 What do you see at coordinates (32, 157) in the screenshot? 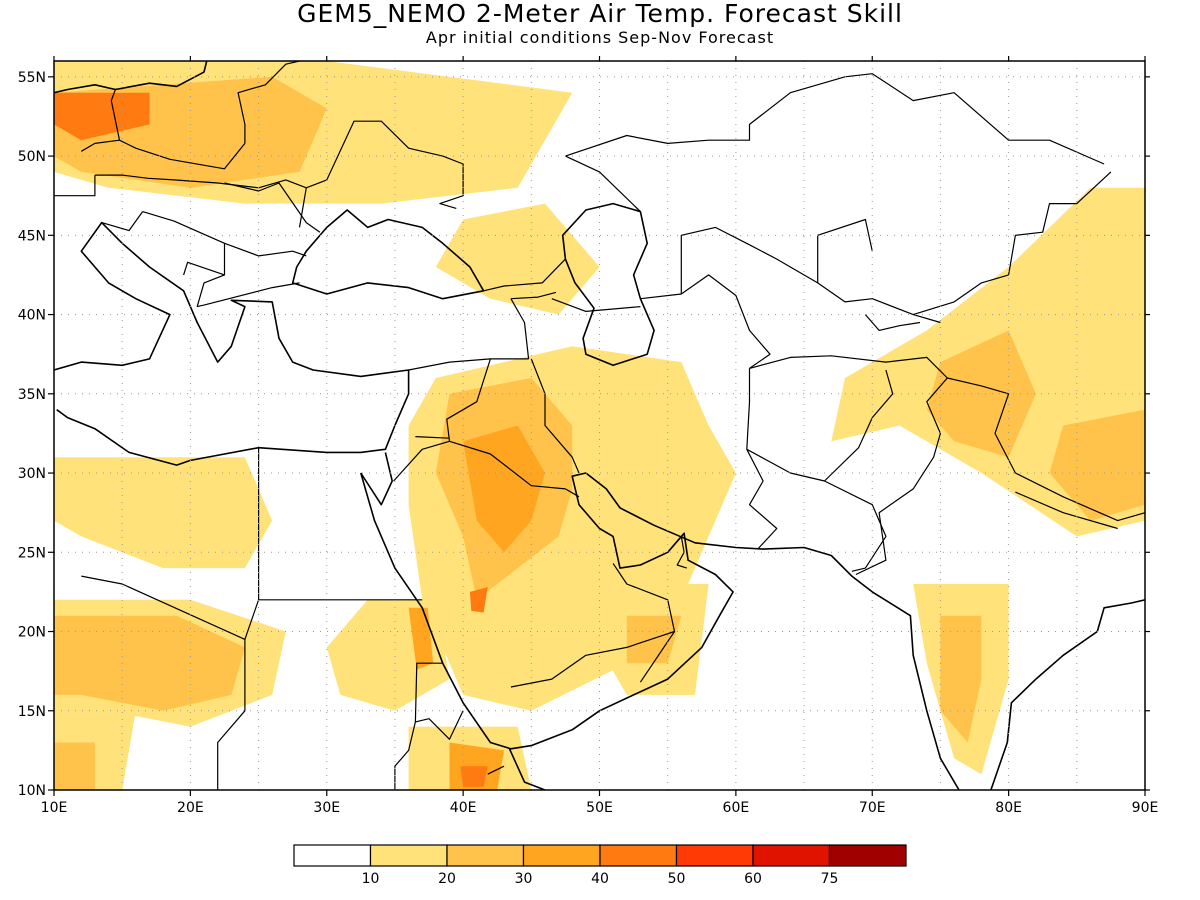
I see `y-tick-label: 50N` at bounding box center [32, 157].